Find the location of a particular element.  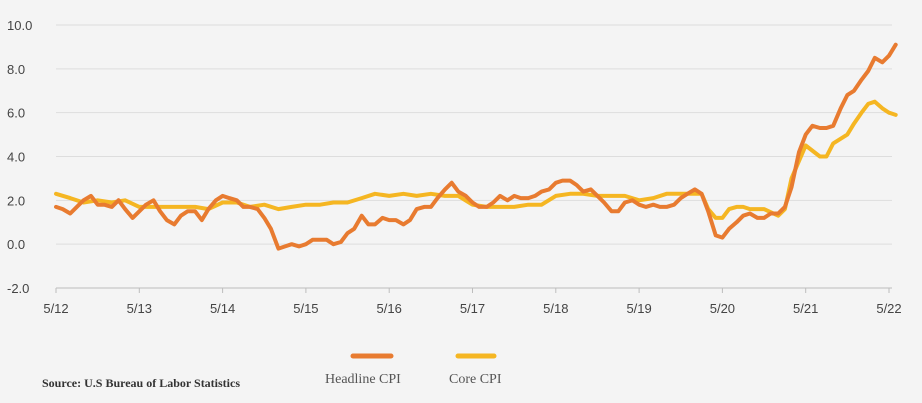

y-tick-label: 2.0 is located at coordinates (16, 200).